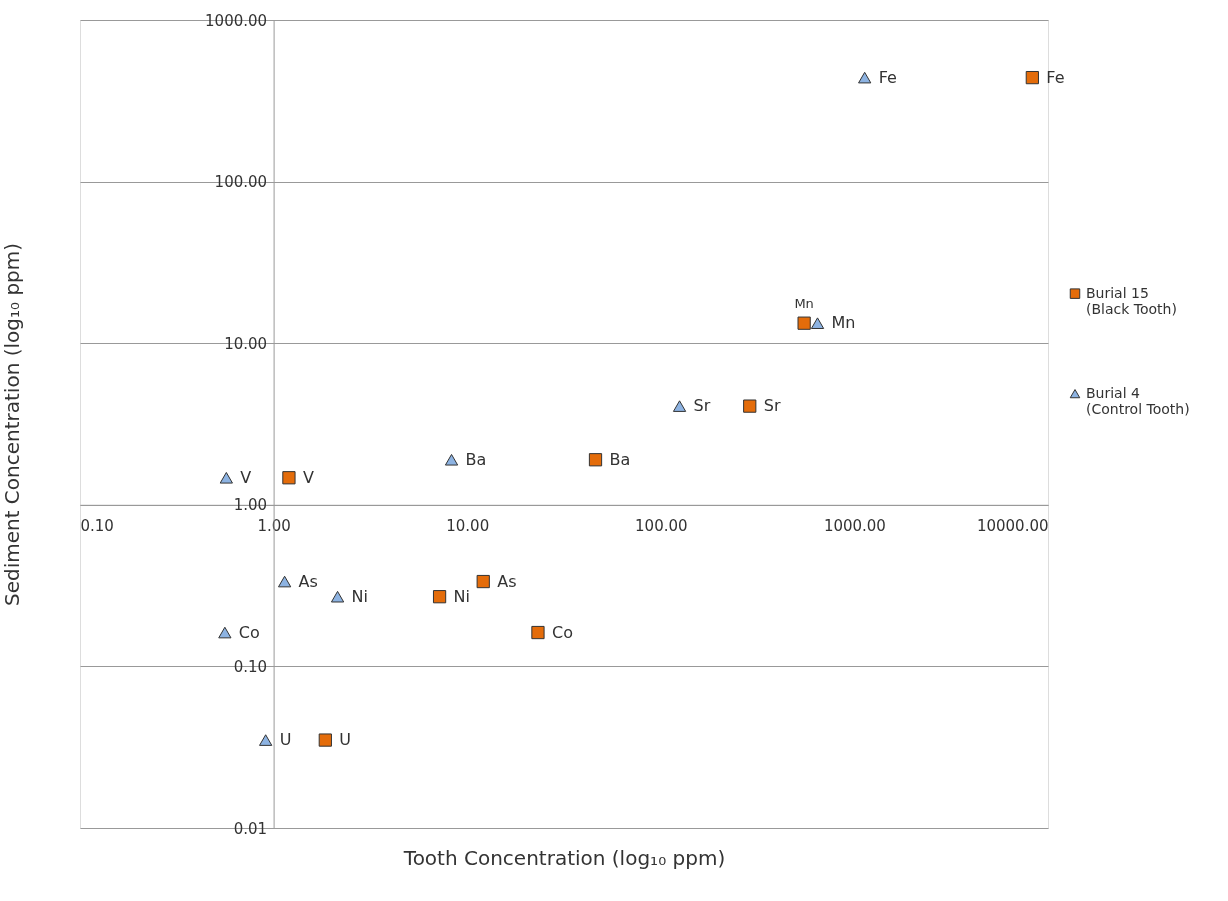 Image resolution: width=1228 pixels, height=901 pixels. Describe the element at coordinates (97, 526) in the screenshot. I see `x-tick-label: 0.10` at that location.